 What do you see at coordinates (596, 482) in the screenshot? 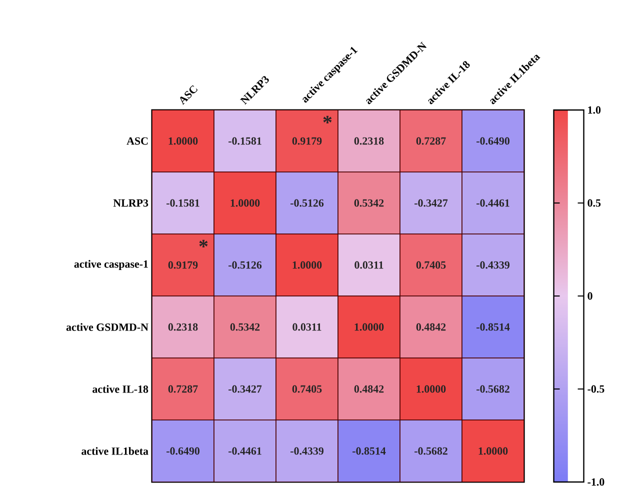
I see `color-bar-label: -1.0` at bounding box center [596, 482].